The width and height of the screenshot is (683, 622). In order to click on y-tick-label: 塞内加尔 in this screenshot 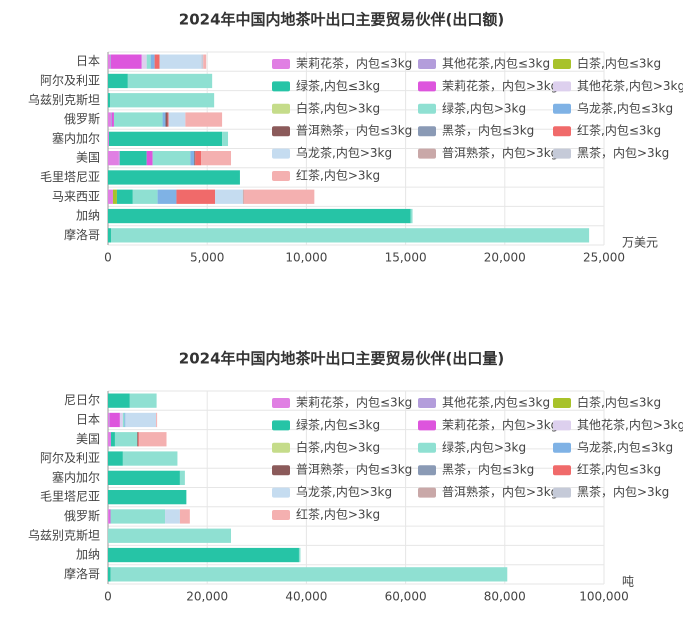, I will do `click(76, 476)`.